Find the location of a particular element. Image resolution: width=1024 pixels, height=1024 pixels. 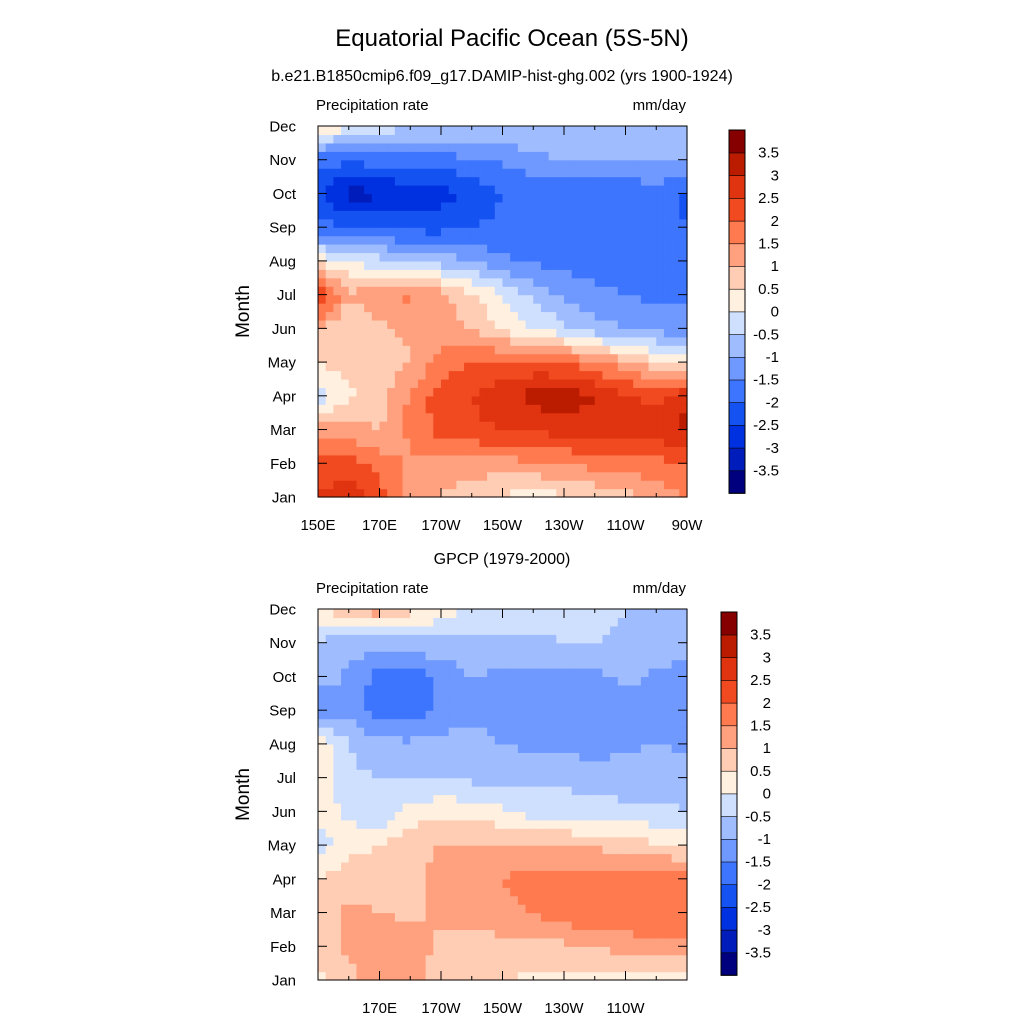

y-tick-label: Oct is located at coordinates (285, 194).